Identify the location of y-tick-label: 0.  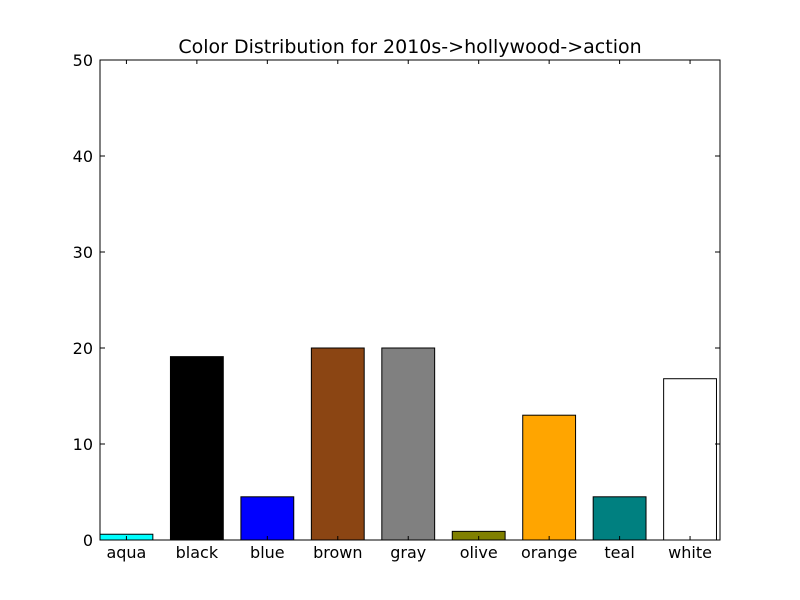
(88, 540).